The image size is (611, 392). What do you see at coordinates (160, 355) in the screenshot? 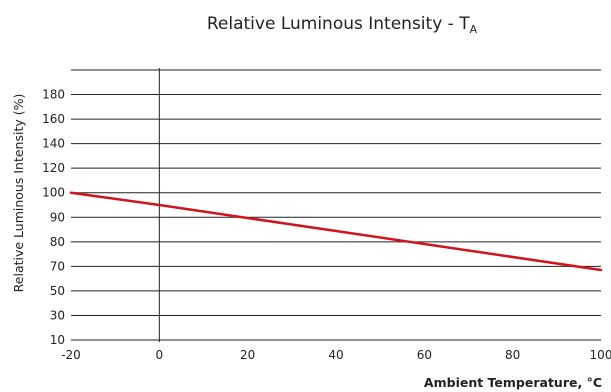
I see `x-tick-label: 0` at bounding box center [160, 355].